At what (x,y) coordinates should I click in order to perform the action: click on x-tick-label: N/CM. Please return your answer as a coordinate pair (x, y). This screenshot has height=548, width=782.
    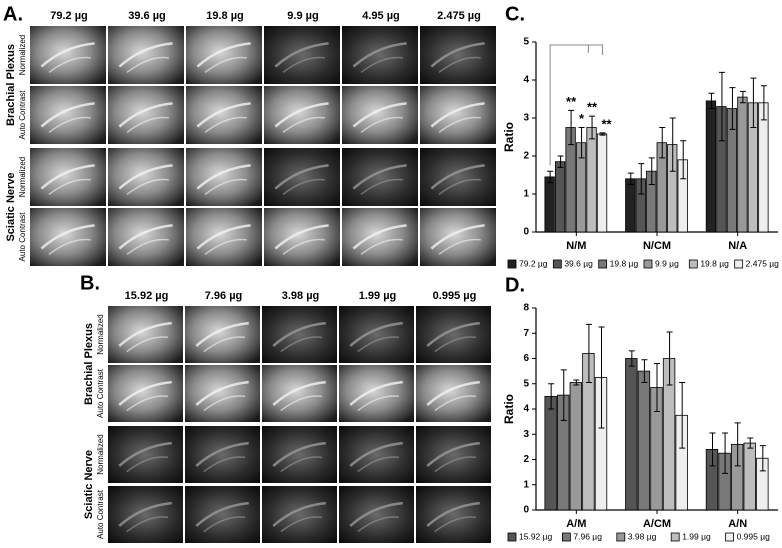
    Looking at the image, I should click on (657, 246).